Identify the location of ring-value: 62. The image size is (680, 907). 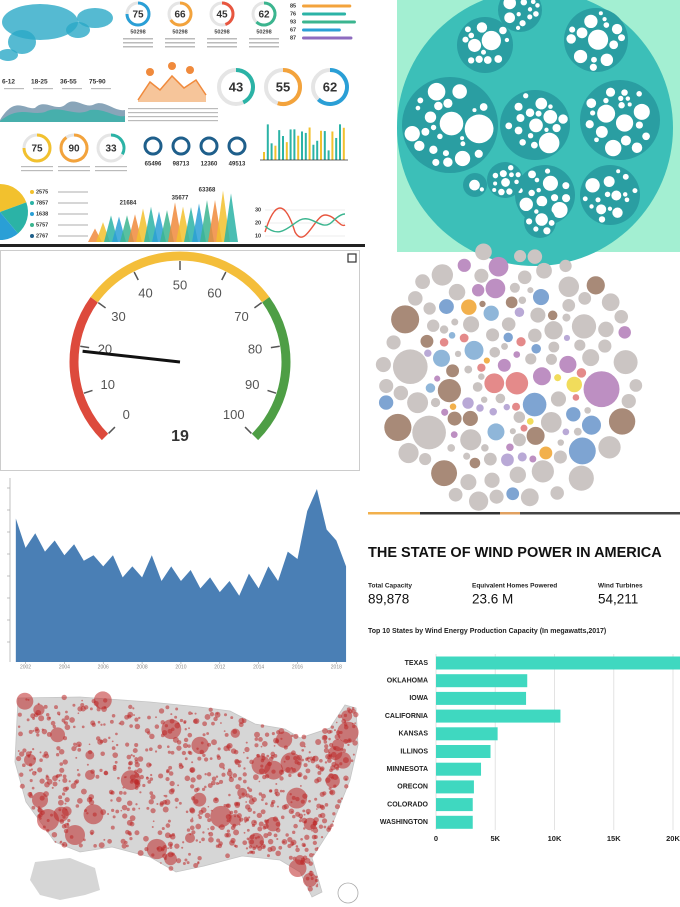
(264, 15).